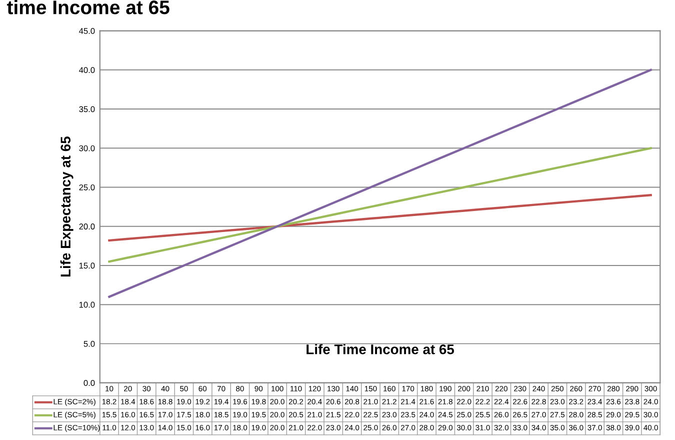 This screenshot has height=440, width=675. Describe the element at coordinates (87, 148) in the screenshot. I see `y-tick-label: 30.0` at that location.